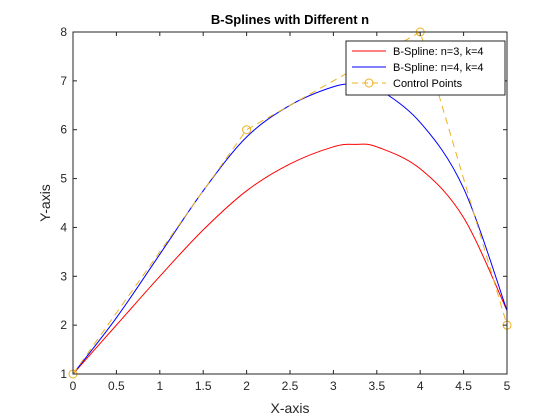 Image resolution: width=560 pixels, height=420 pixels. What do you see at coordinates (63, 276) in the screenshot?
I see `y-tick-label: 3` at bounding box center [63, 276].